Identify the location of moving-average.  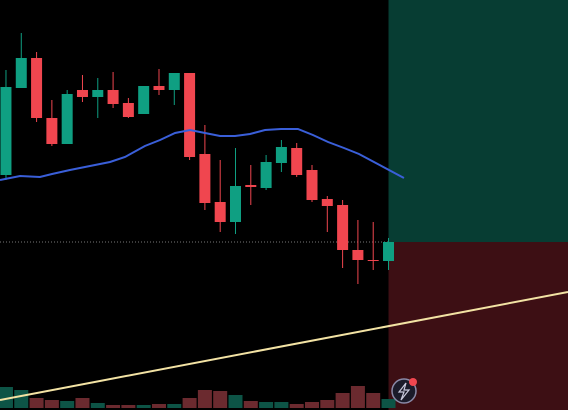
(202, 154).